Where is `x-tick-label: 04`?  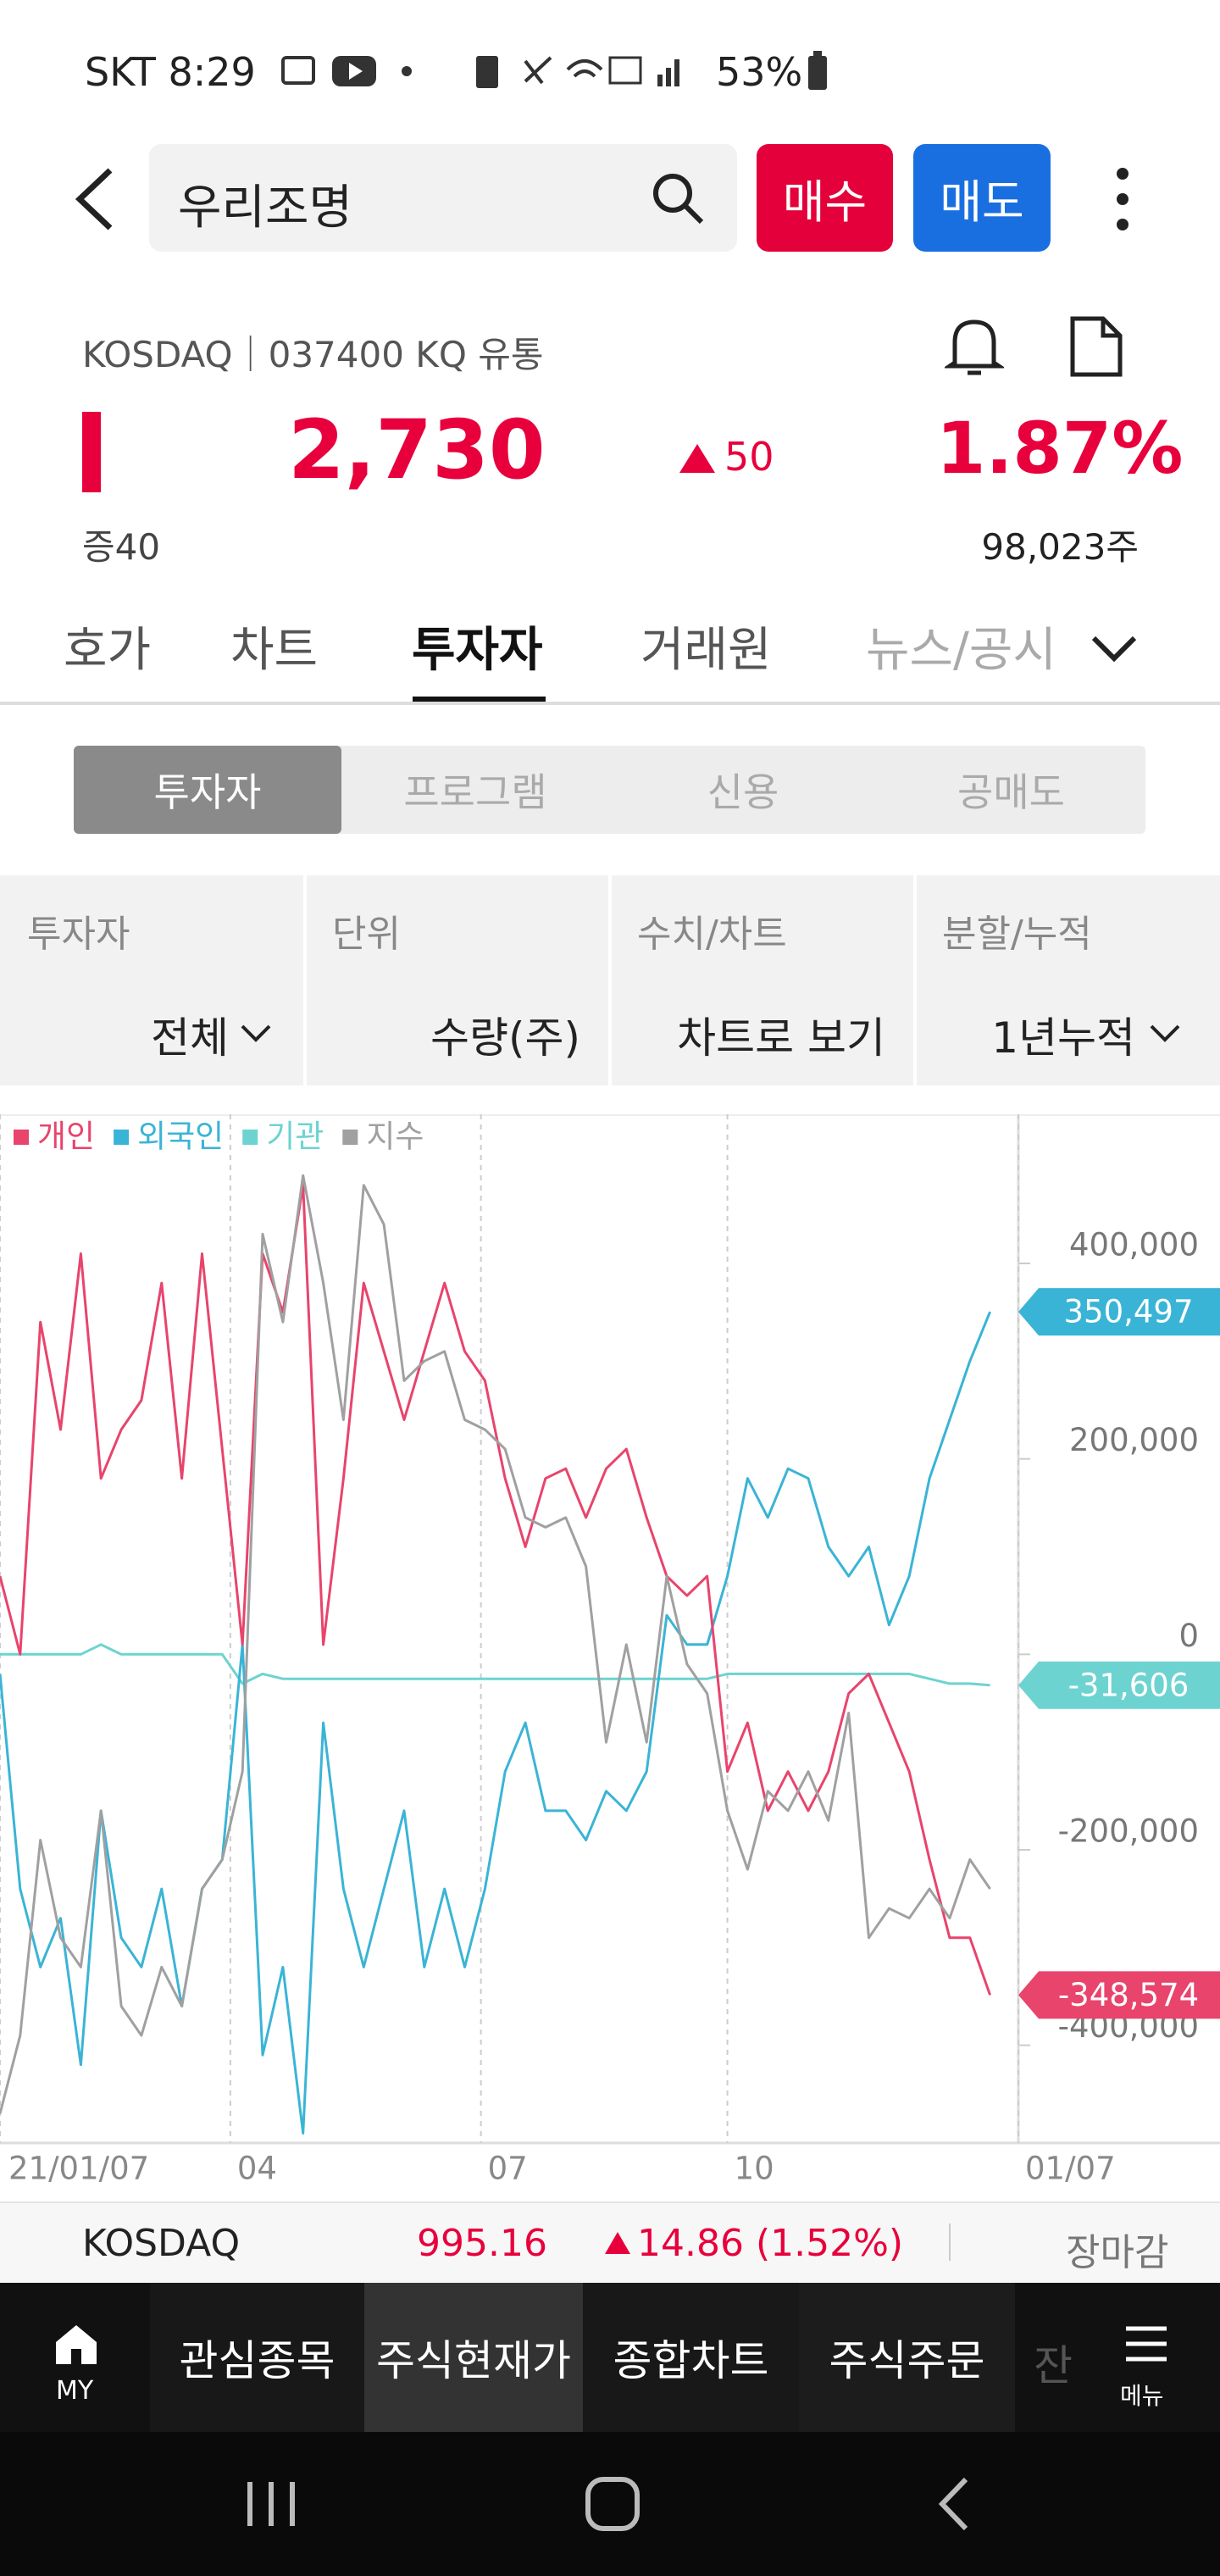 x-tick-label: 04 is located at coordinates (257, 2169).